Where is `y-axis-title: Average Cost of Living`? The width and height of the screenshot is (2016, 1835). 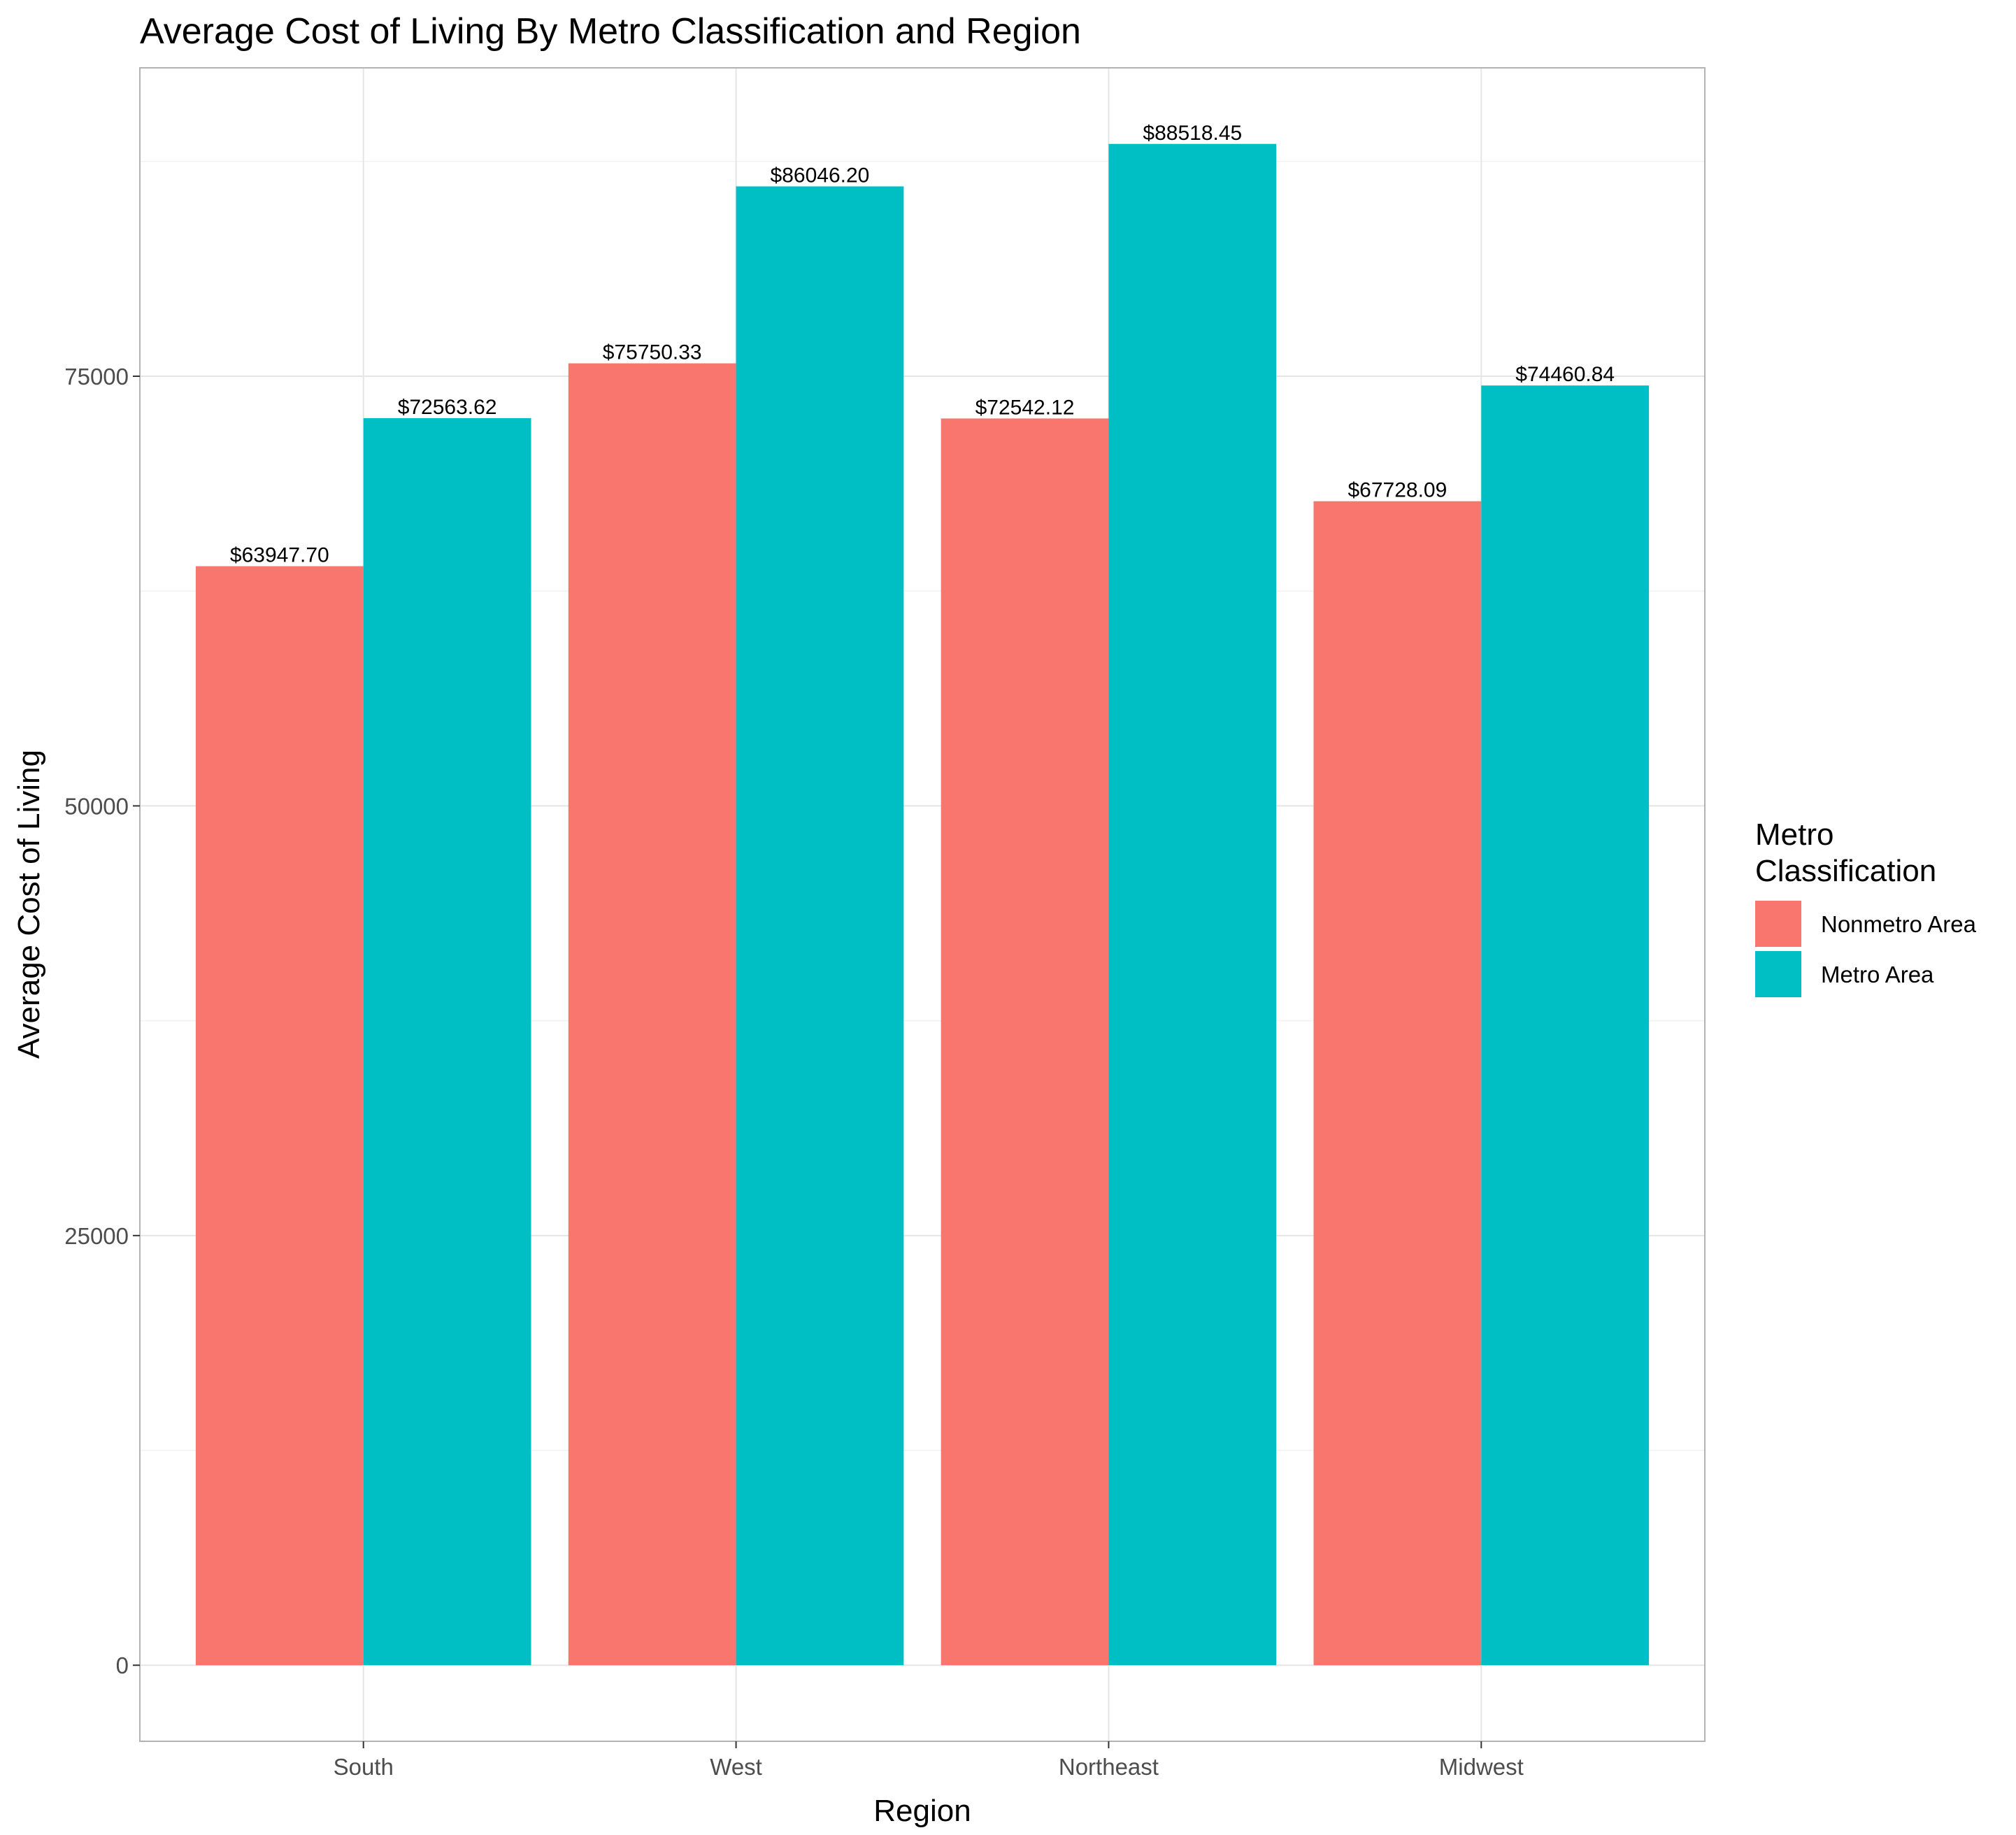
y-axis-title: Average Cost of Living is located at coordinates (29, 904).